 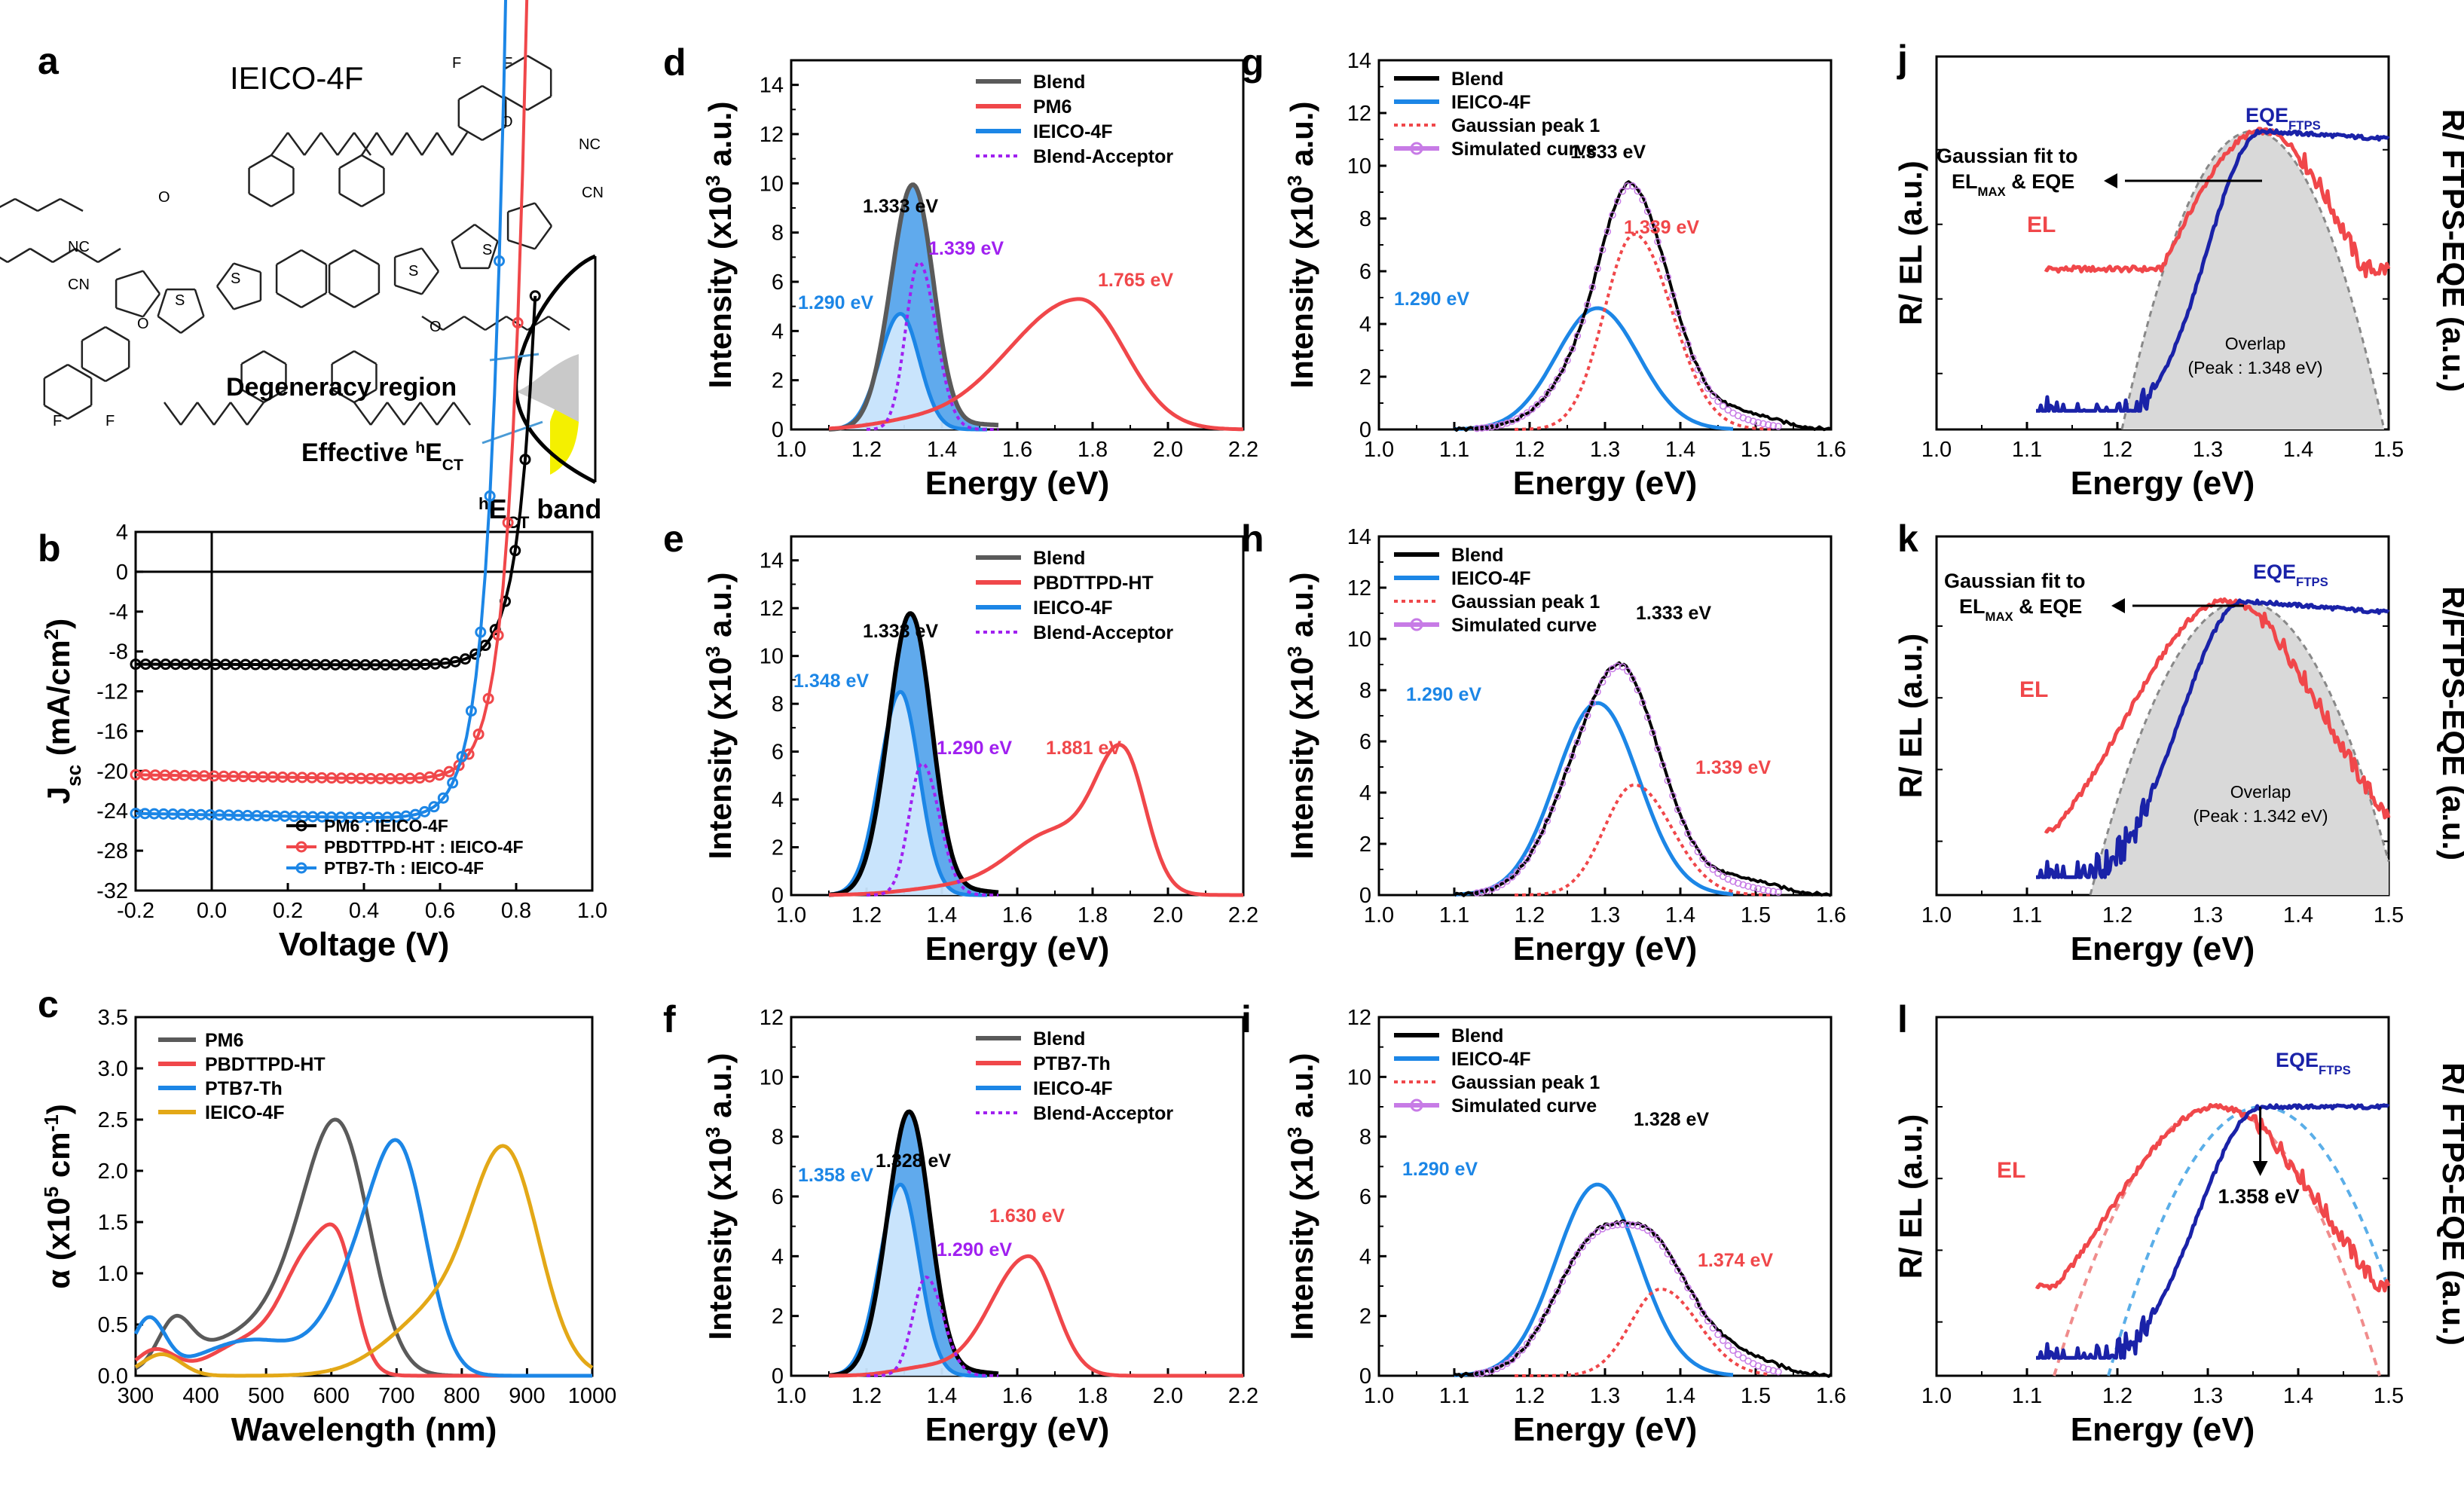 I want to click on panel-letter-b: b, so click(x=49, y=549).